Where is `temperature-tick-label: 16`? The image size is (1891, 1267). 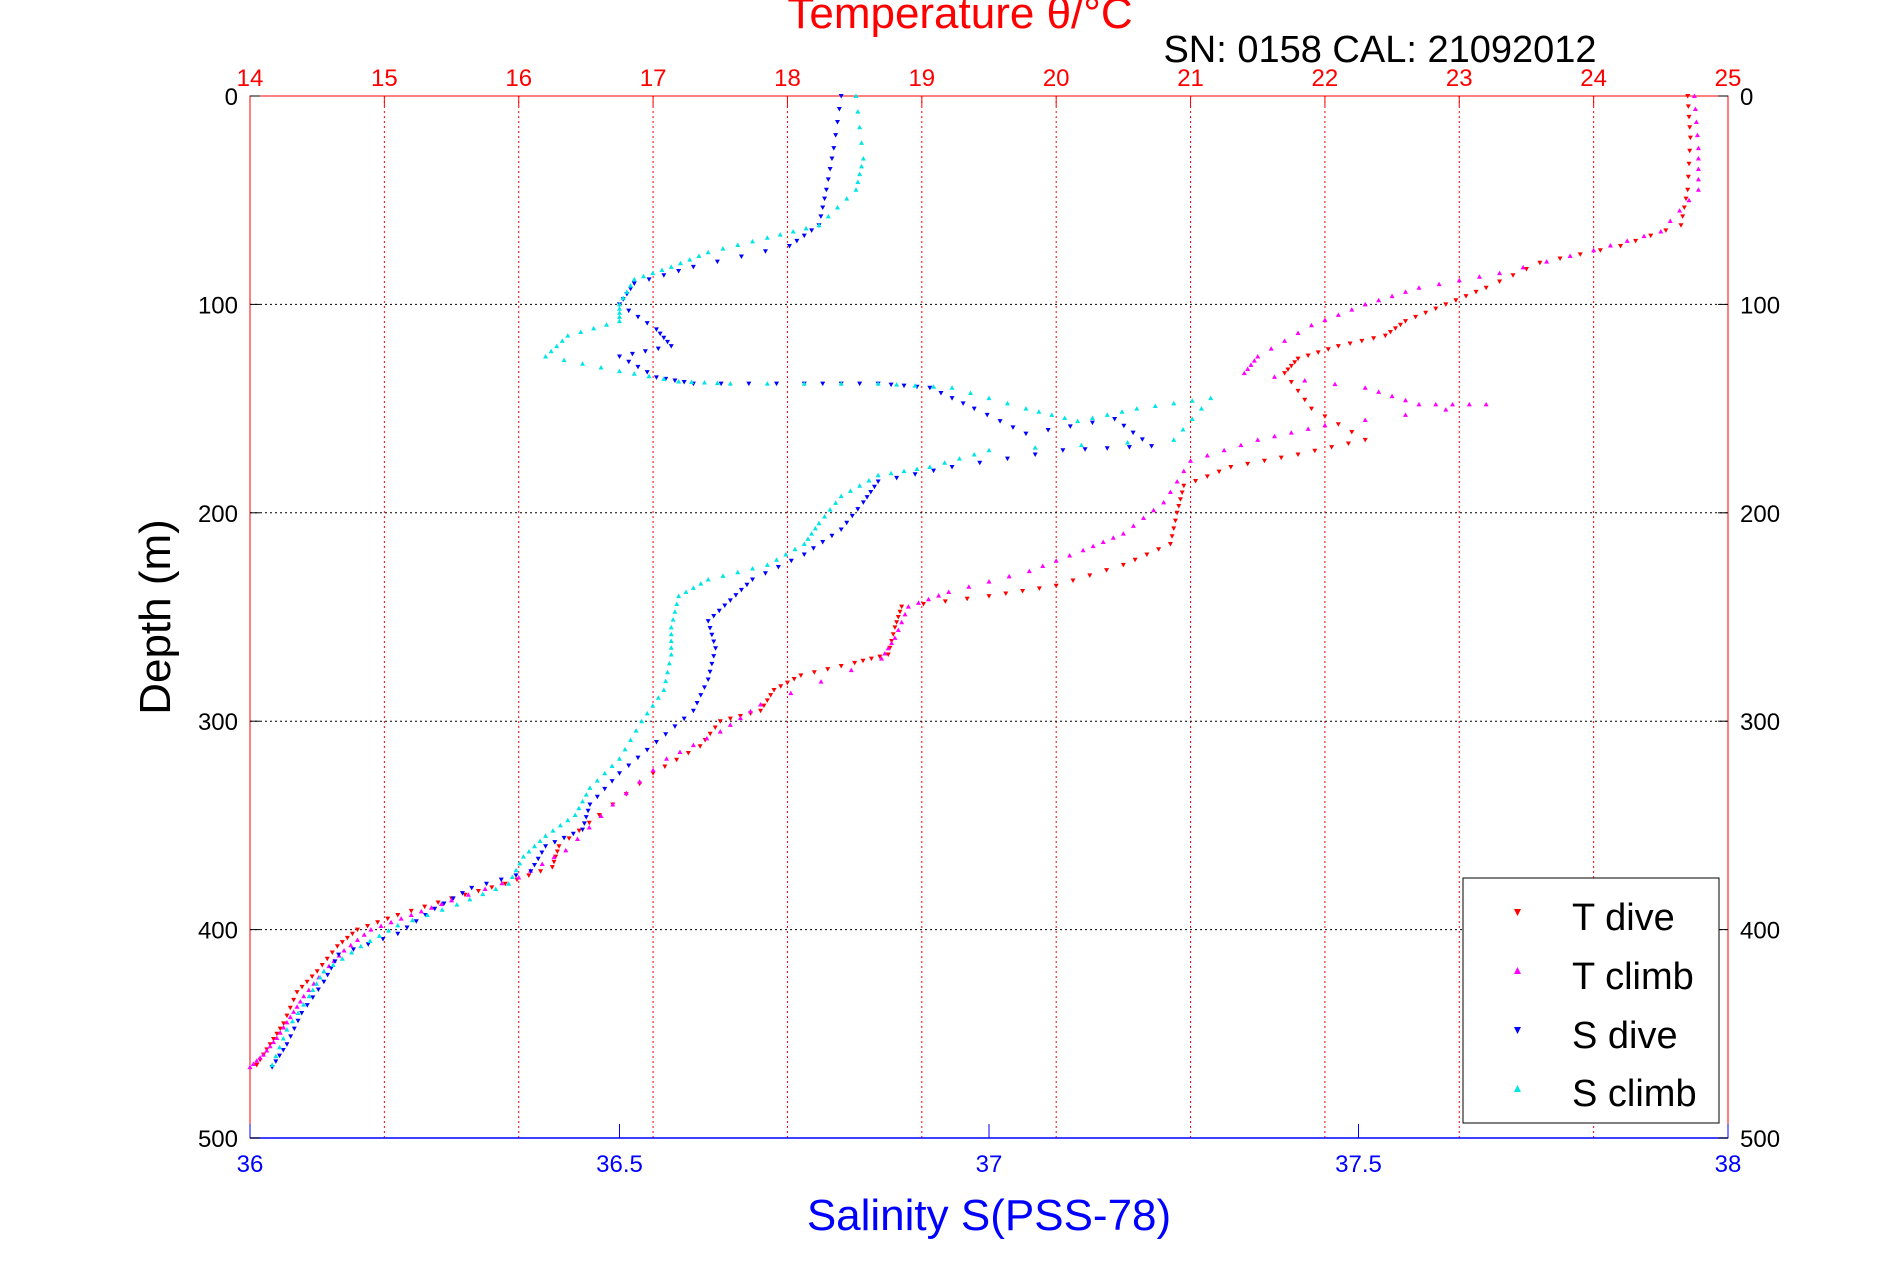 temperature-tick-label: 16 is located at coordinates (518, 78).